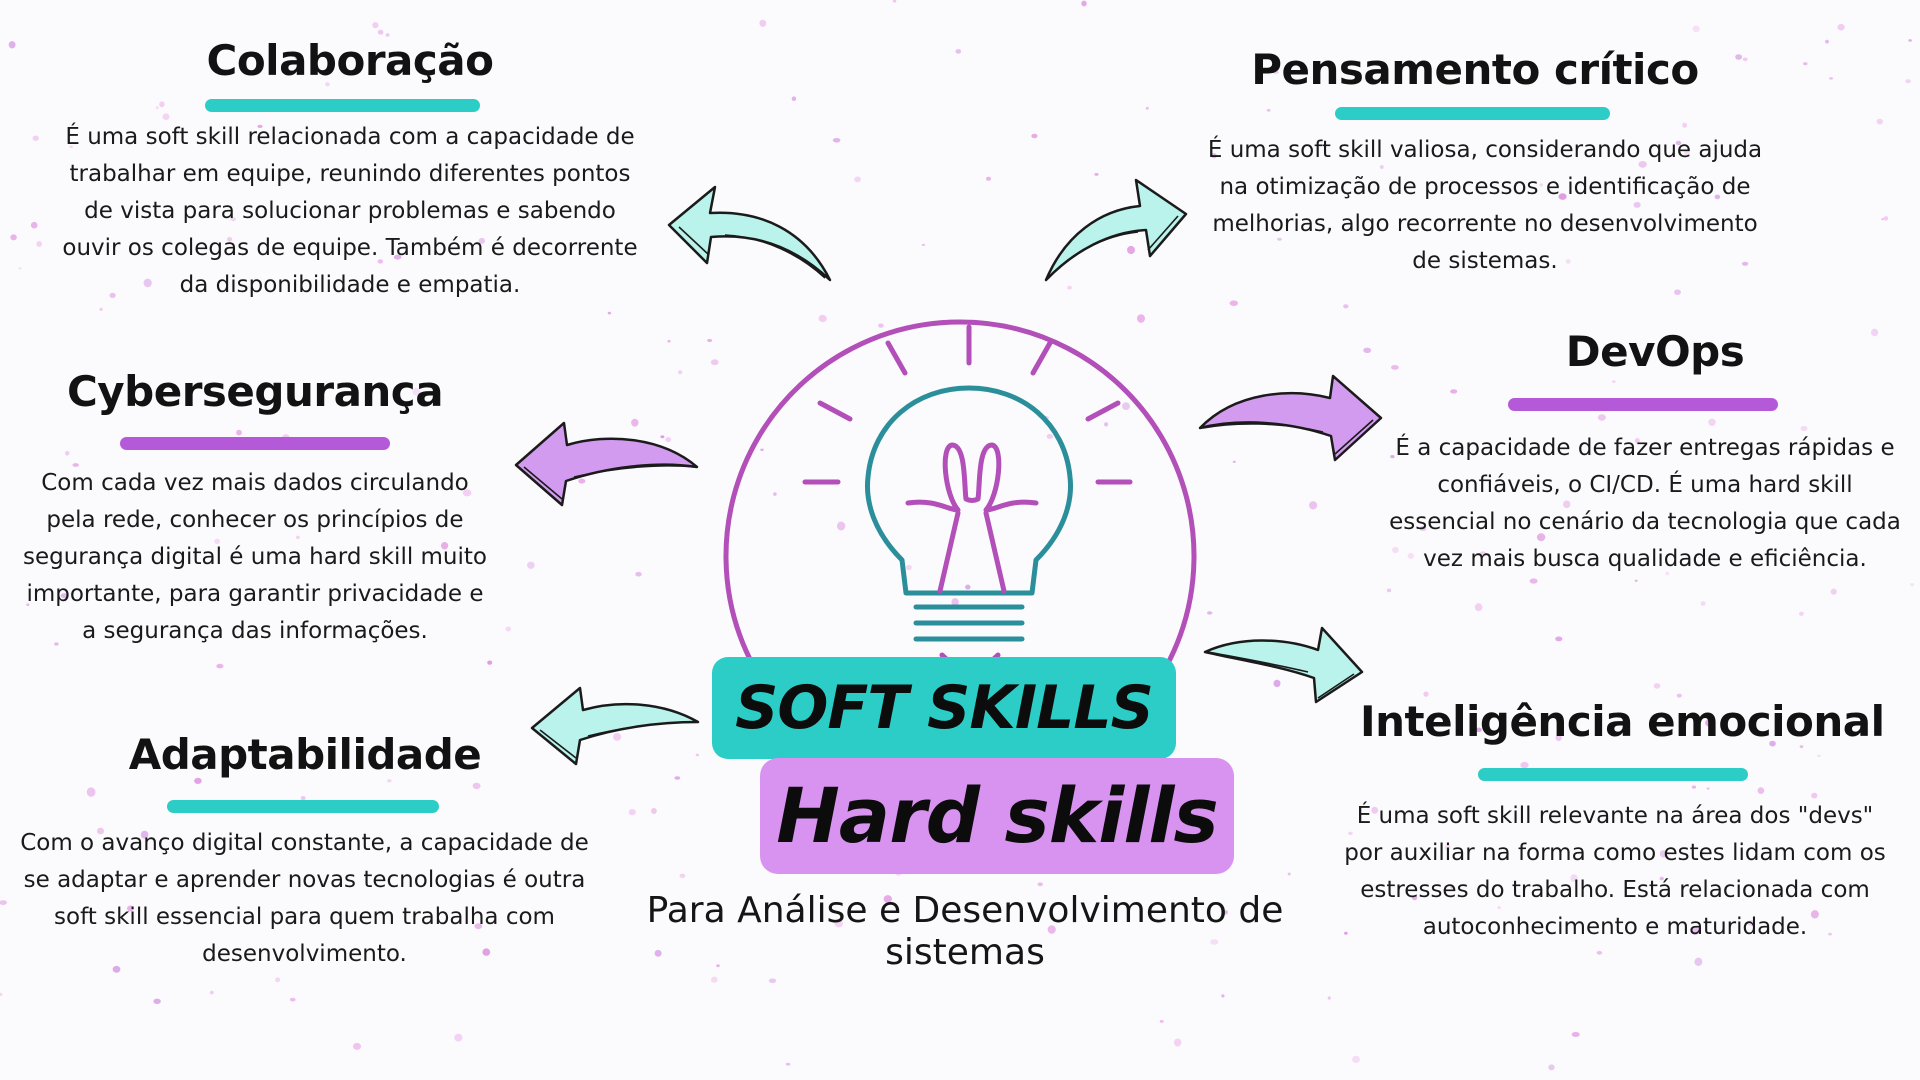 Image resolution: width=1920 pixels, height=1080 pixels. What do you see at coordinates (1290, 418) in the screenshot?
I see `arrow-to-devops-icon` at bounding box center [1290, 418].